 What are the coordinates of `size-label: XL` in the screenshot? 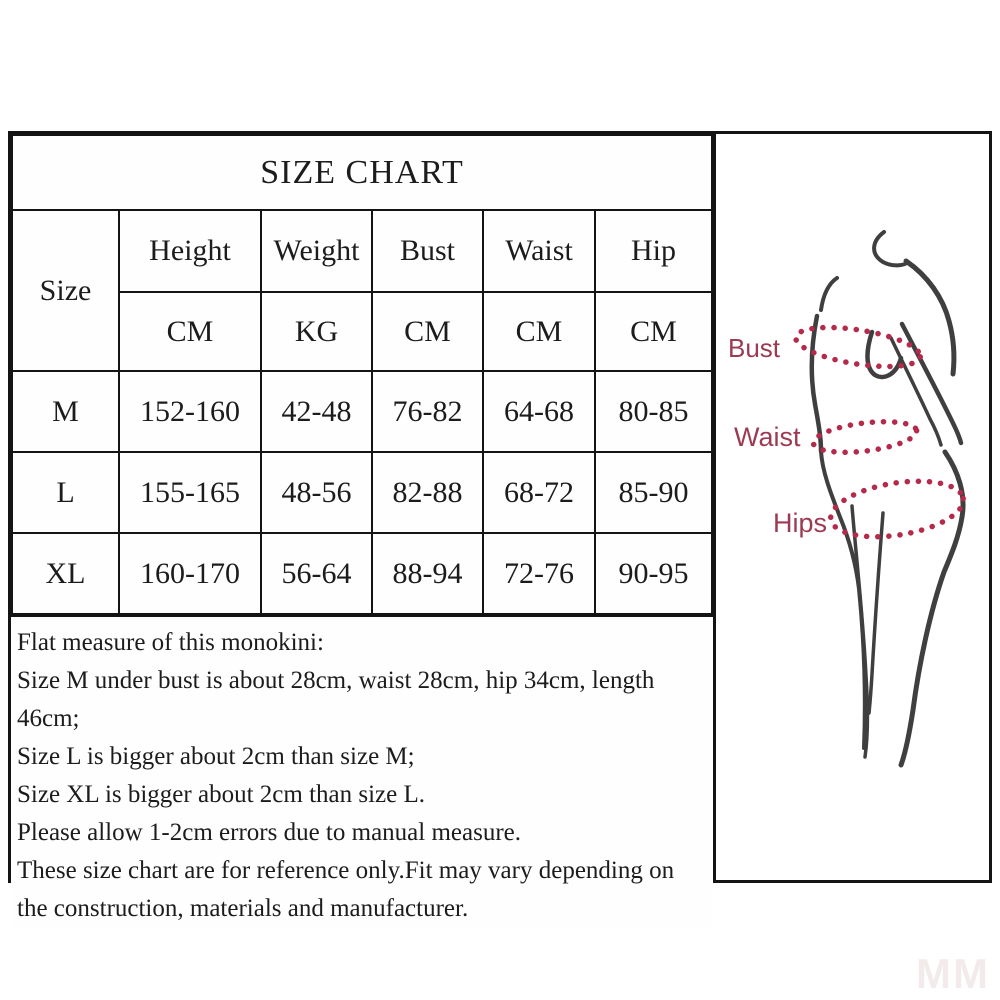 It's located at (65, 573).